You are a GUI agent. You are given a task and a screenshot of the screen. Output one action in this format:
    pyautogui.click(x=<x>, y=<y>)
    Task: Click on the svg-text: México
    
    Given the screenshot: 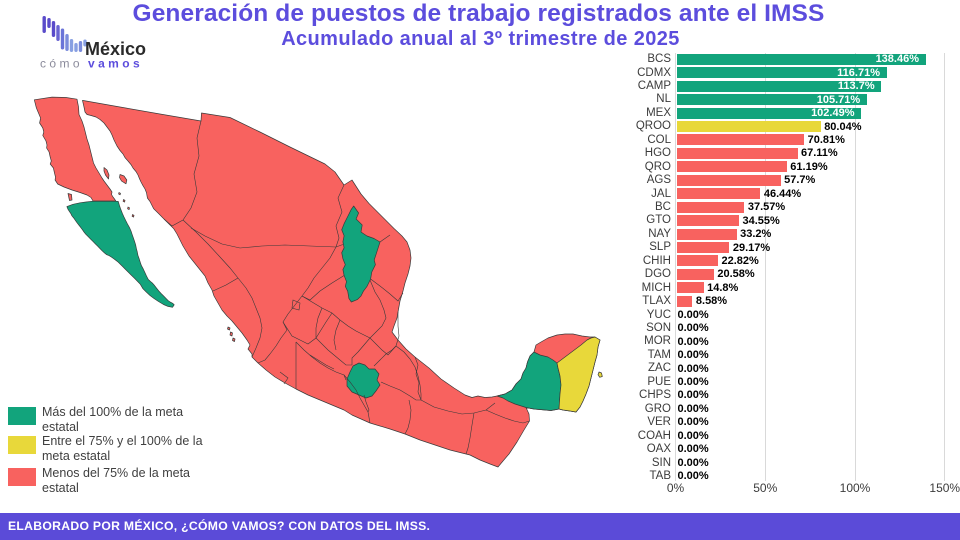 What is the action you would take?
    pyautogui.click(x=115, y=49)
    